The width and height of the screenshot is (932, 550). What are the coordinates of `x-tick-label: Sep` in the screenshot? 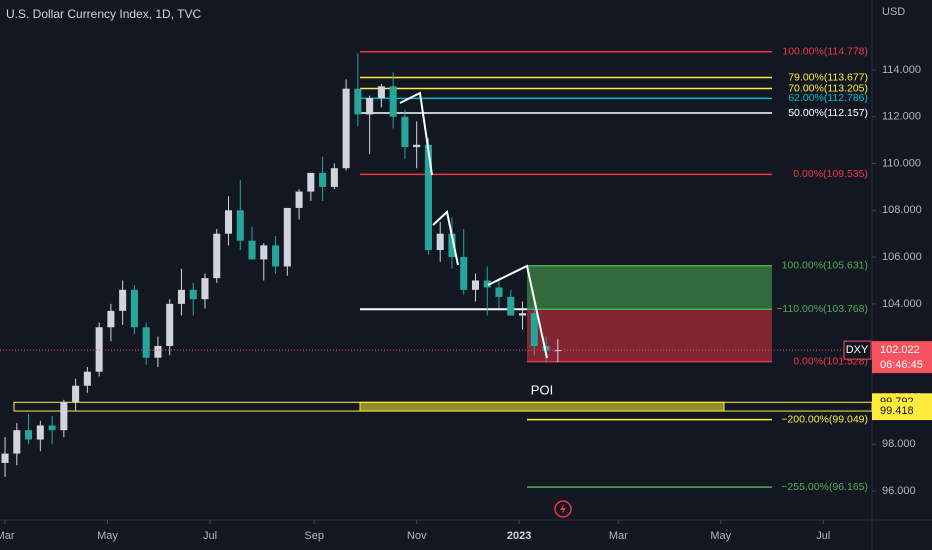 It's located at (314, 536).